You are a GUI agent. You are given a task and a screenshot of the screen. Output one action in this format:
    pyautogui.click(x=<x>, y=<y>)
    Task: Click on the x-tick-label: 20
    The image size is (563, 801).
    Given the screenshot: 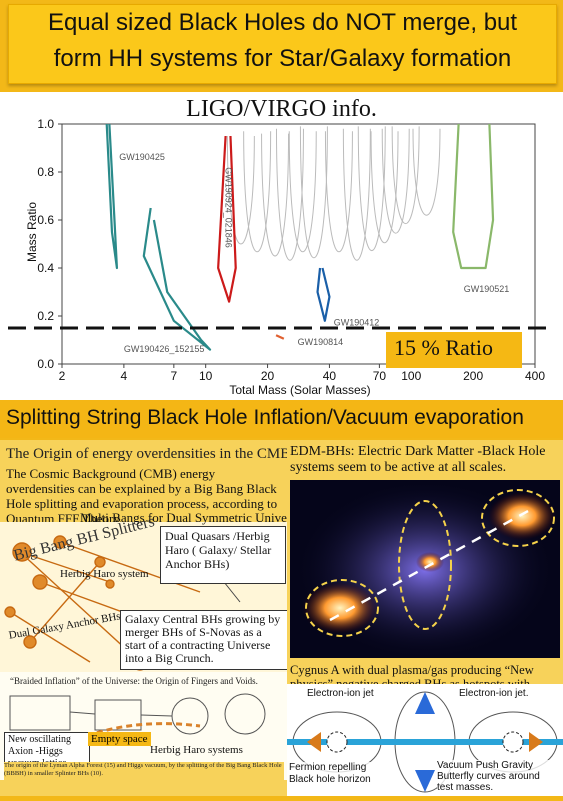 What is the action you would take?
    pyautogui.click(x=268, y=376)
    